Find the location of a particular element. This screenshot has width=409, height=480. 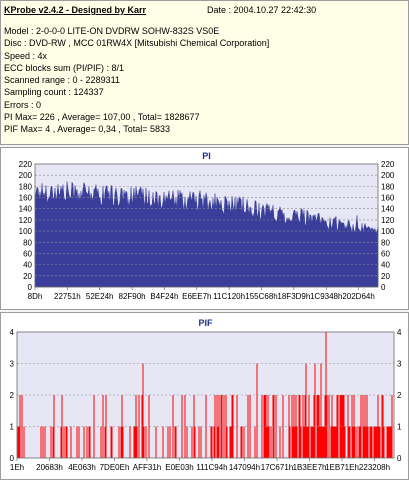

y-tick-label-left: 80 is located at coordinates (27, 242).